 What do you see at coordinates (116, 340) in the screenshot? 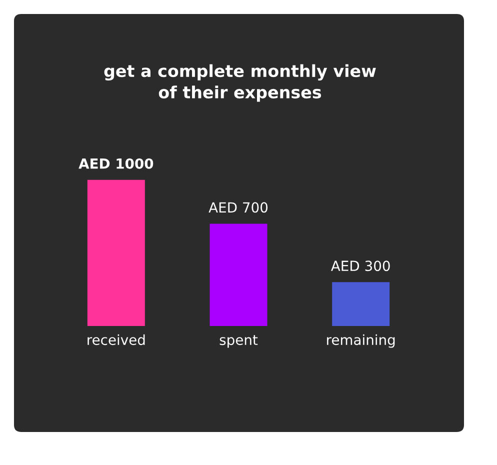
I see `x-tick-label: received` at bounding box center [116, 340].